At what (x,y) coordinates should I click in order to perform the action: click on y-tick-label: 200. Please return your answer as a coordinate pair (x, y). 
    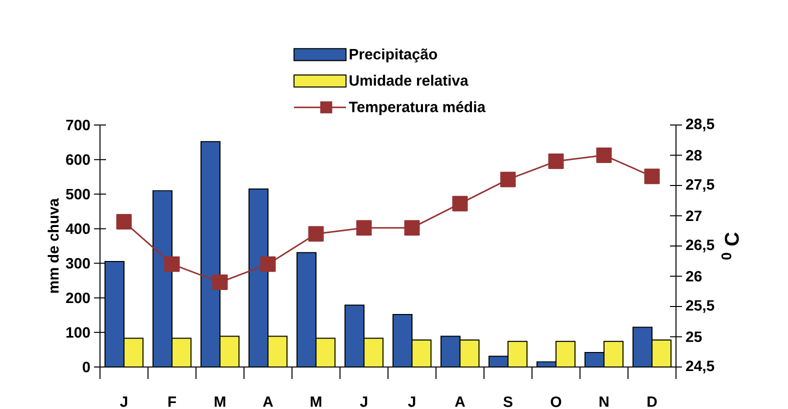
    Looking at the image, I should click on (78, 298).